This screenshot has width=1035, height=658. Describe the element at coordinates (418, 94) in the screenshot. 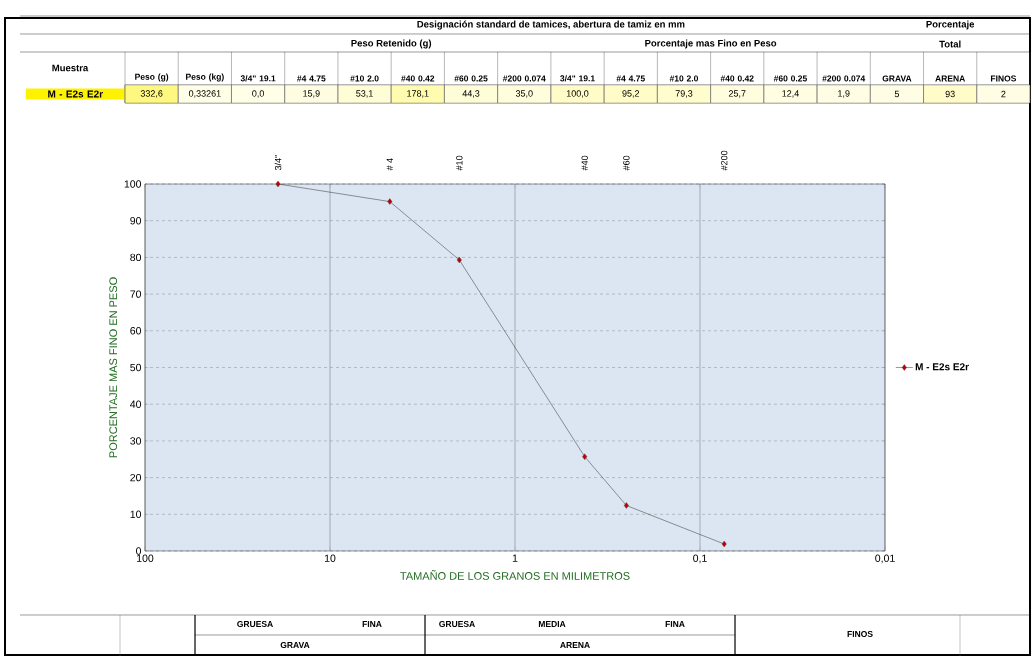

I see `data-label: 178,1` at that location.